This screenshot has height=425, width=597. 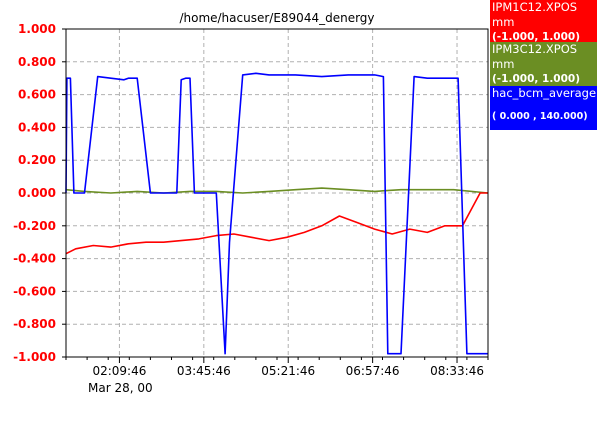 What do you see at coordinates (37, 29) in the screenshot?
I see `y-tick-label: 1.000` at bounding box center [37, 29].